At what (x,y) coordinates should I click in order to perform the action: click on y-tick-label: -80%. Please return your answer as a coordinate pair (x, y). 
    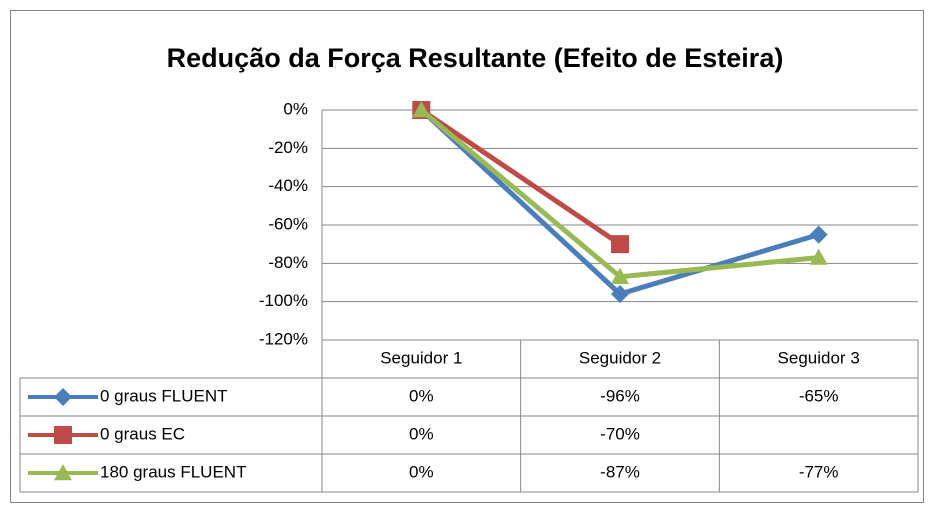
    Looking at the image, I should click on (288, 262).